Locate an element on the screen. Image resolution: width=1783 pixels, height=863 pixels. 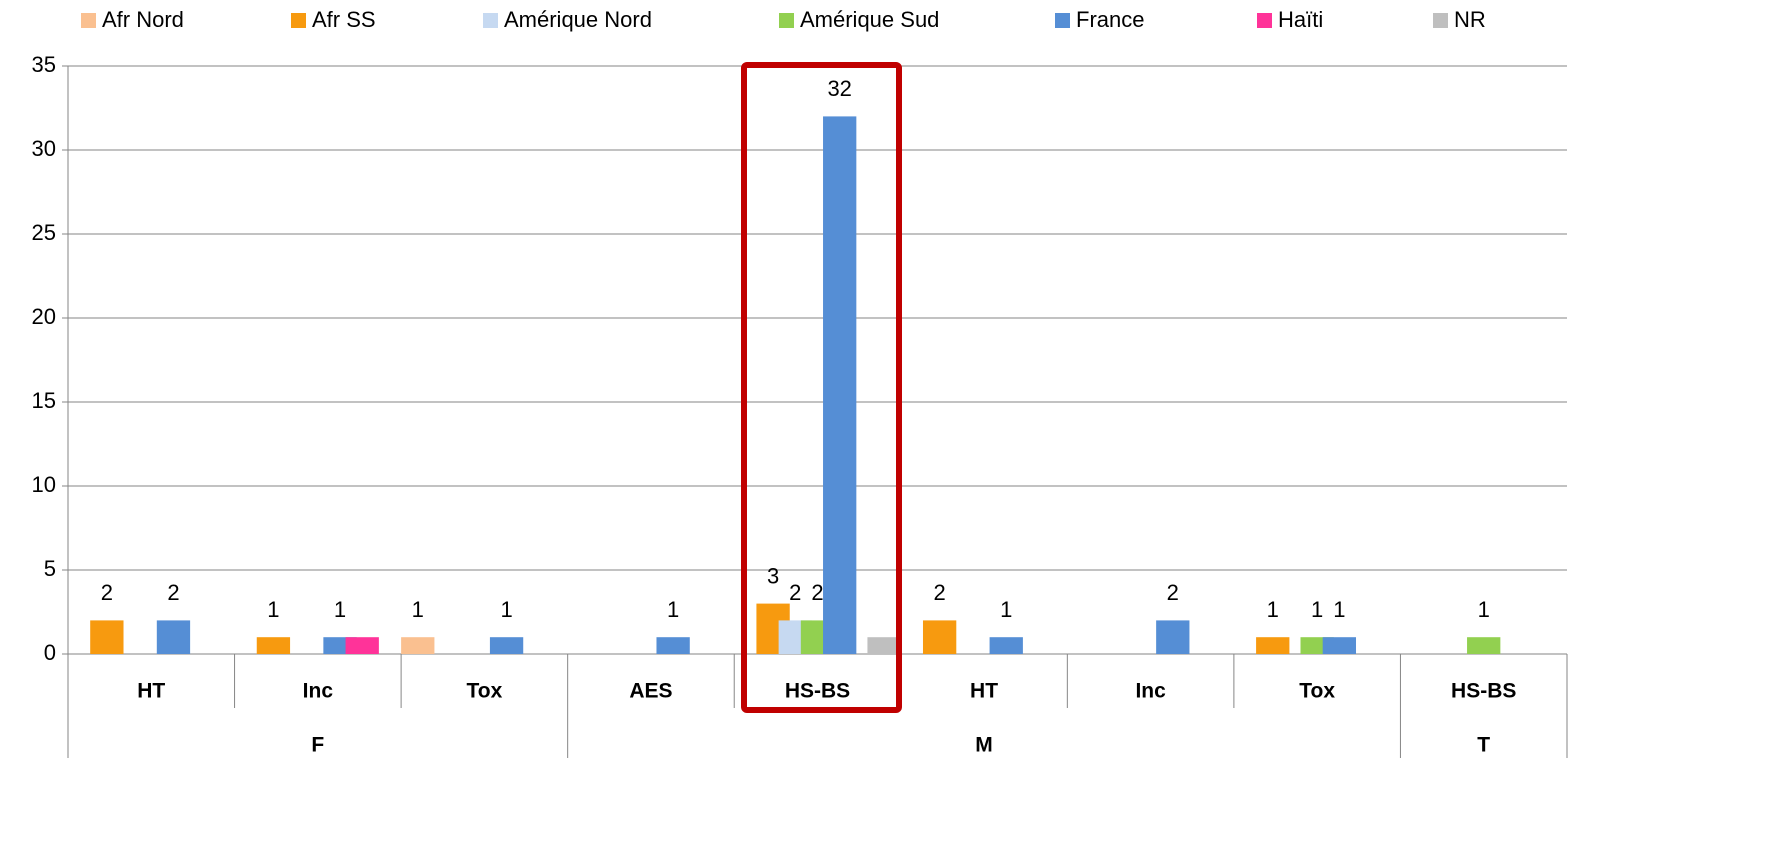
y-tick-label: 15 is located at coordinates (44, 400).